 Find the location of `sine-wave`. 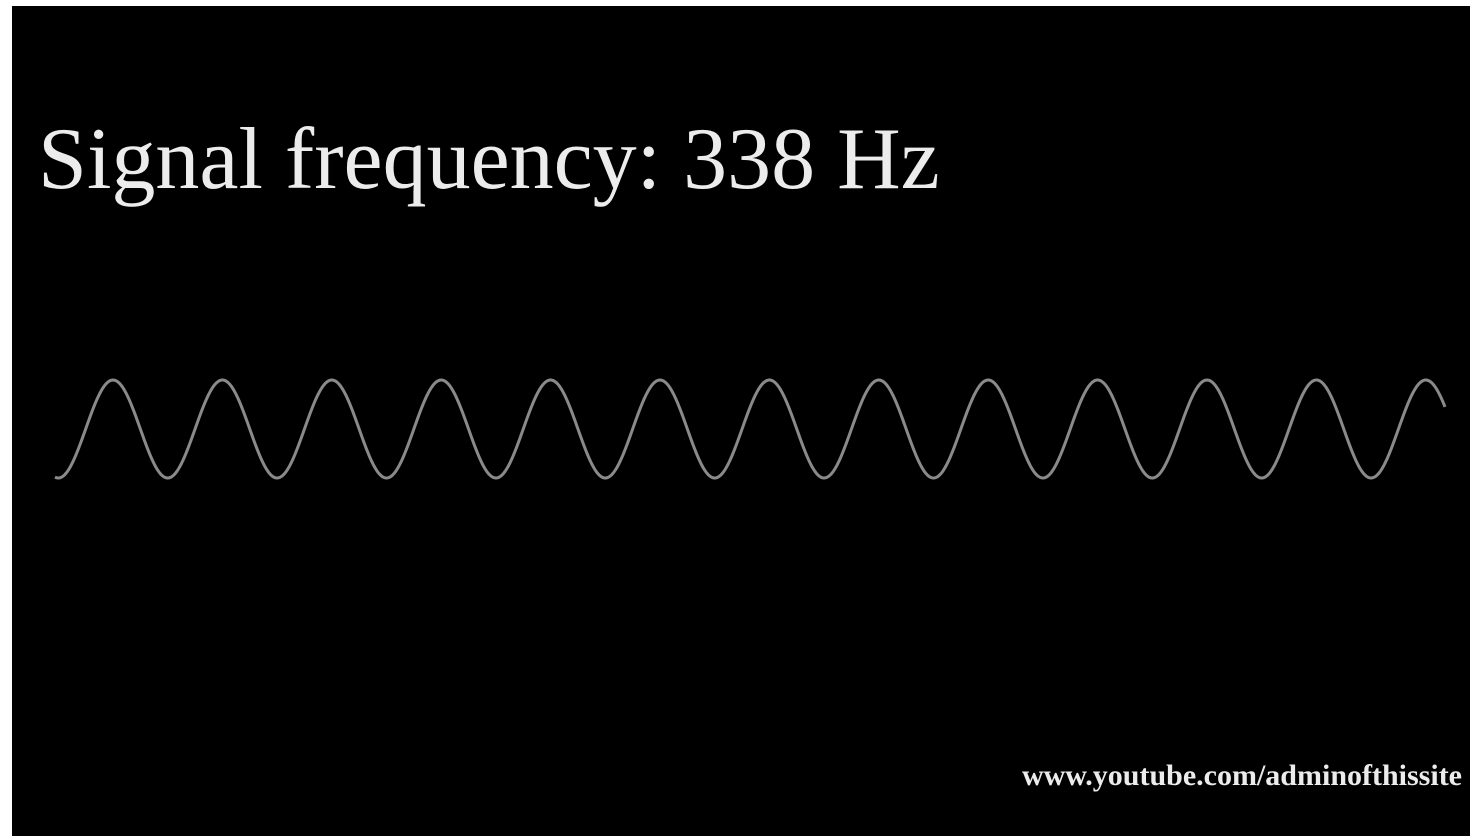

sine-wave is located at coordinates (750, 429).